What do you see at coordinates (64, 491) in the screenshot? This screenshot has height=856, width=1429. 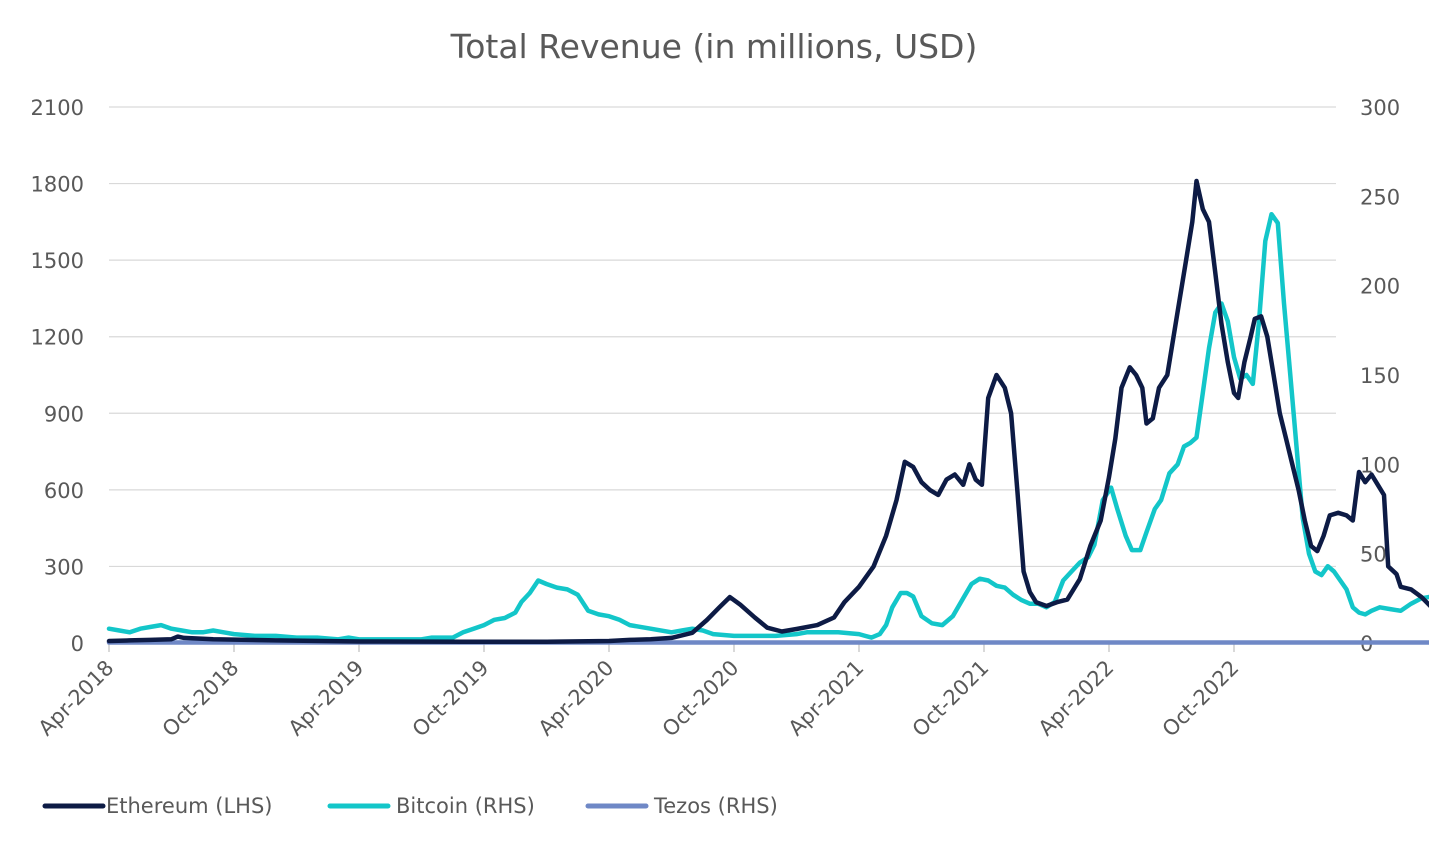 I see `left-tick-label: 600` at bounding box center [64, 491].